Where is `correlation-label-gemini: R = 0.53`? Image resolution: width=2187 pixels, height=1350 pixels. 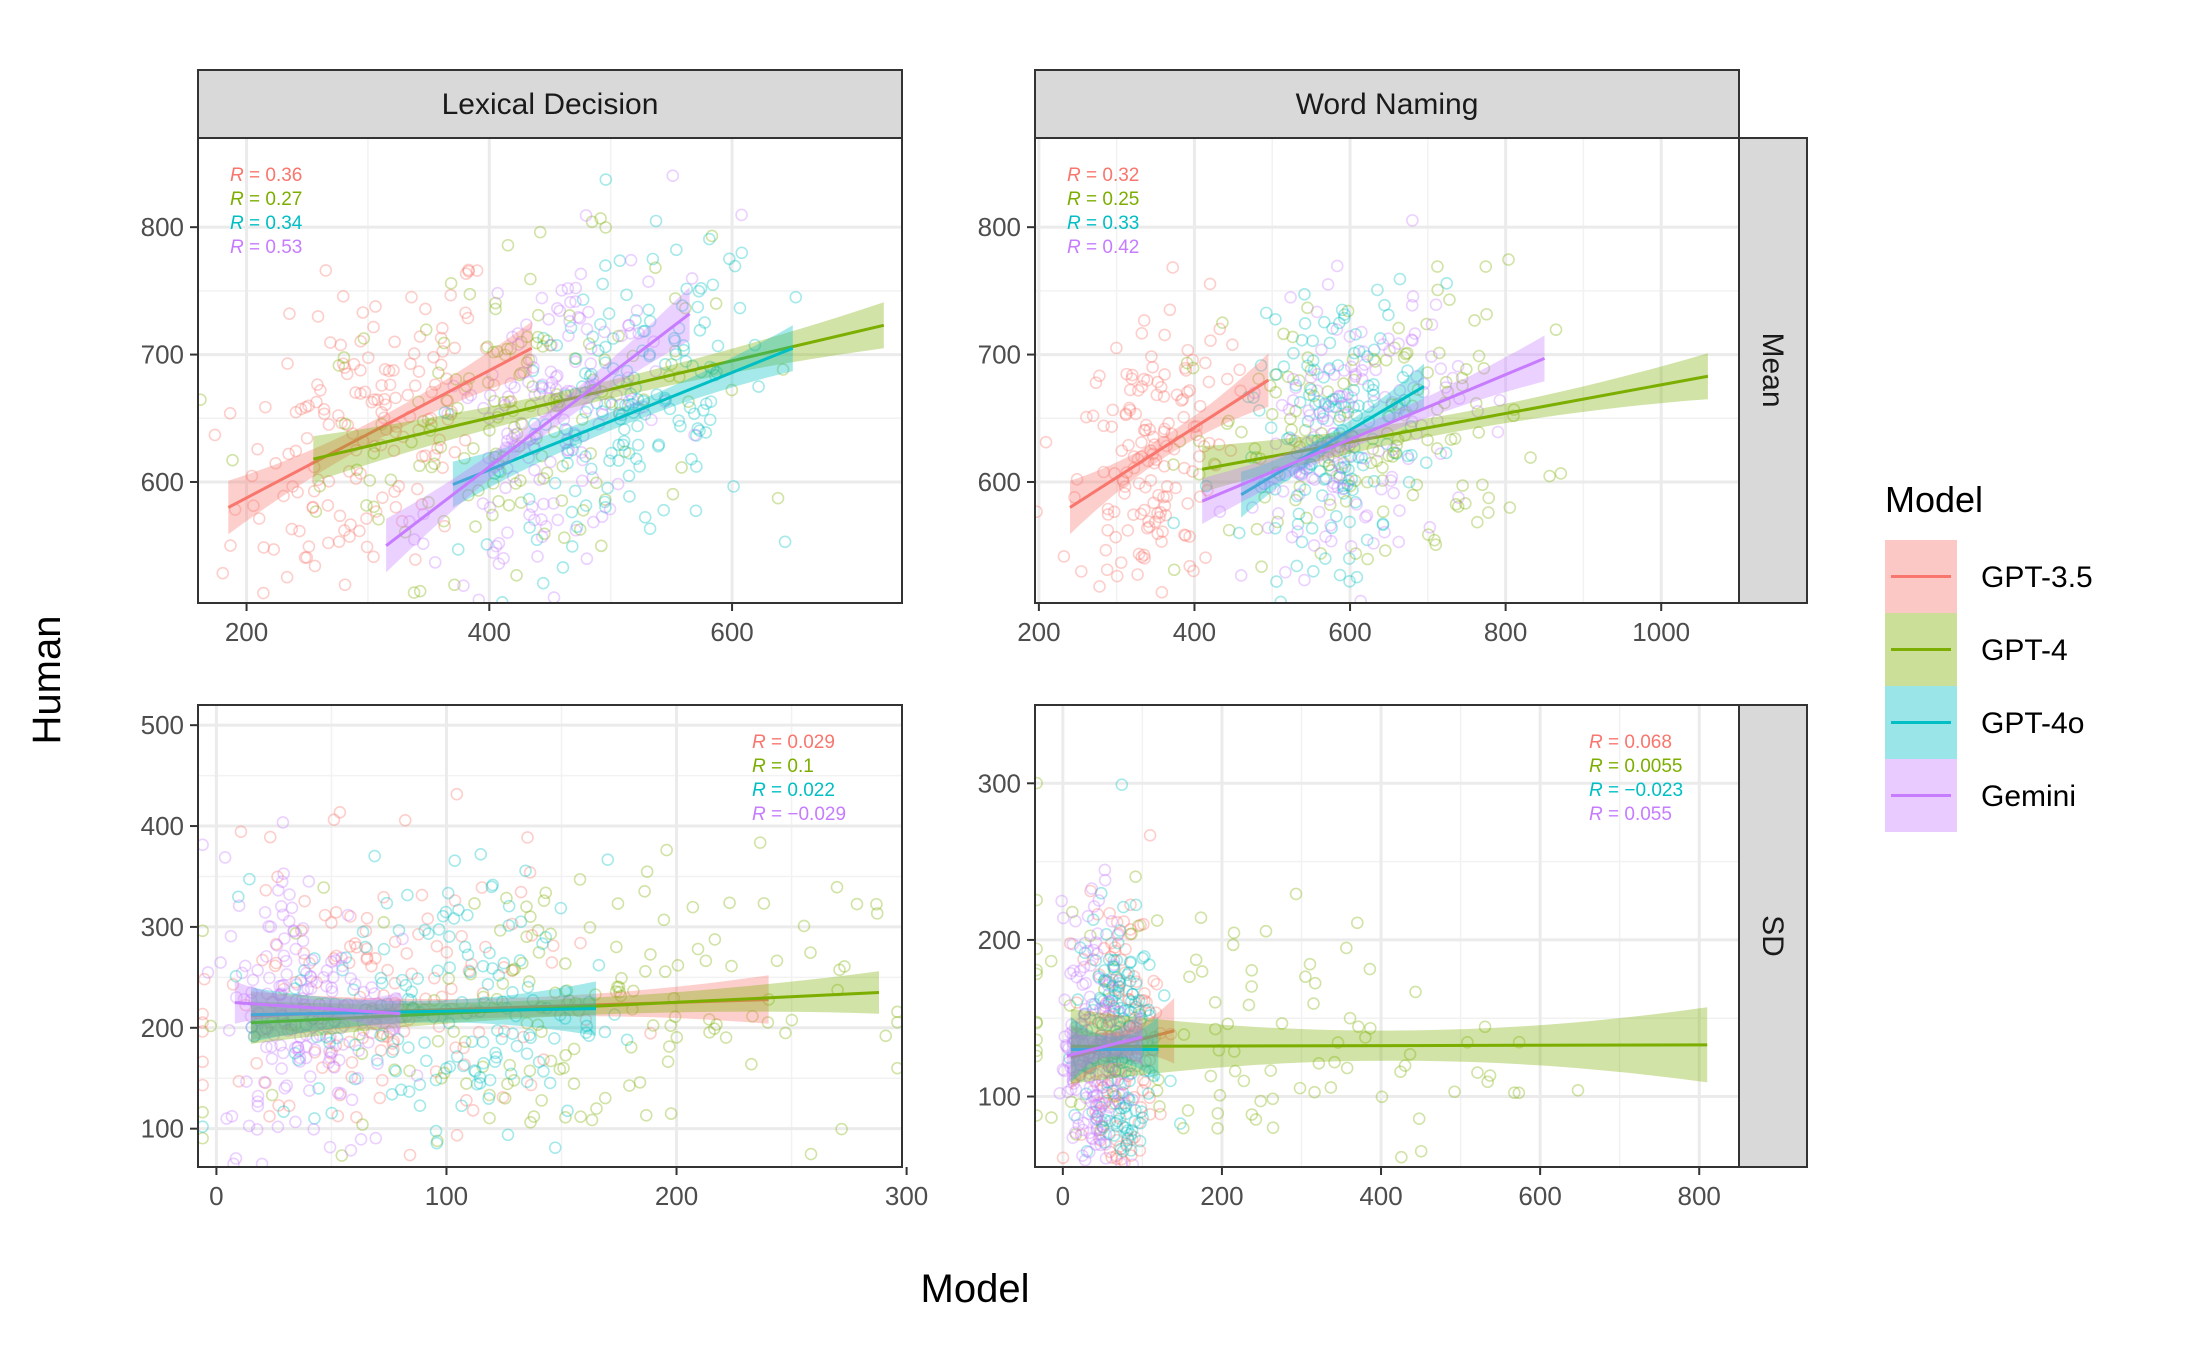
correlation-label-gemini: R = 0.53 is located at coordinates (266, 247).